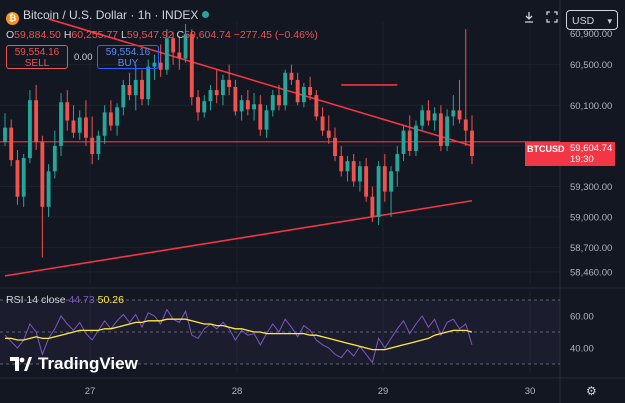  Describe the element at coordinates (128, 63) in the screenshot. I see `buy-label: BUY` at that location.